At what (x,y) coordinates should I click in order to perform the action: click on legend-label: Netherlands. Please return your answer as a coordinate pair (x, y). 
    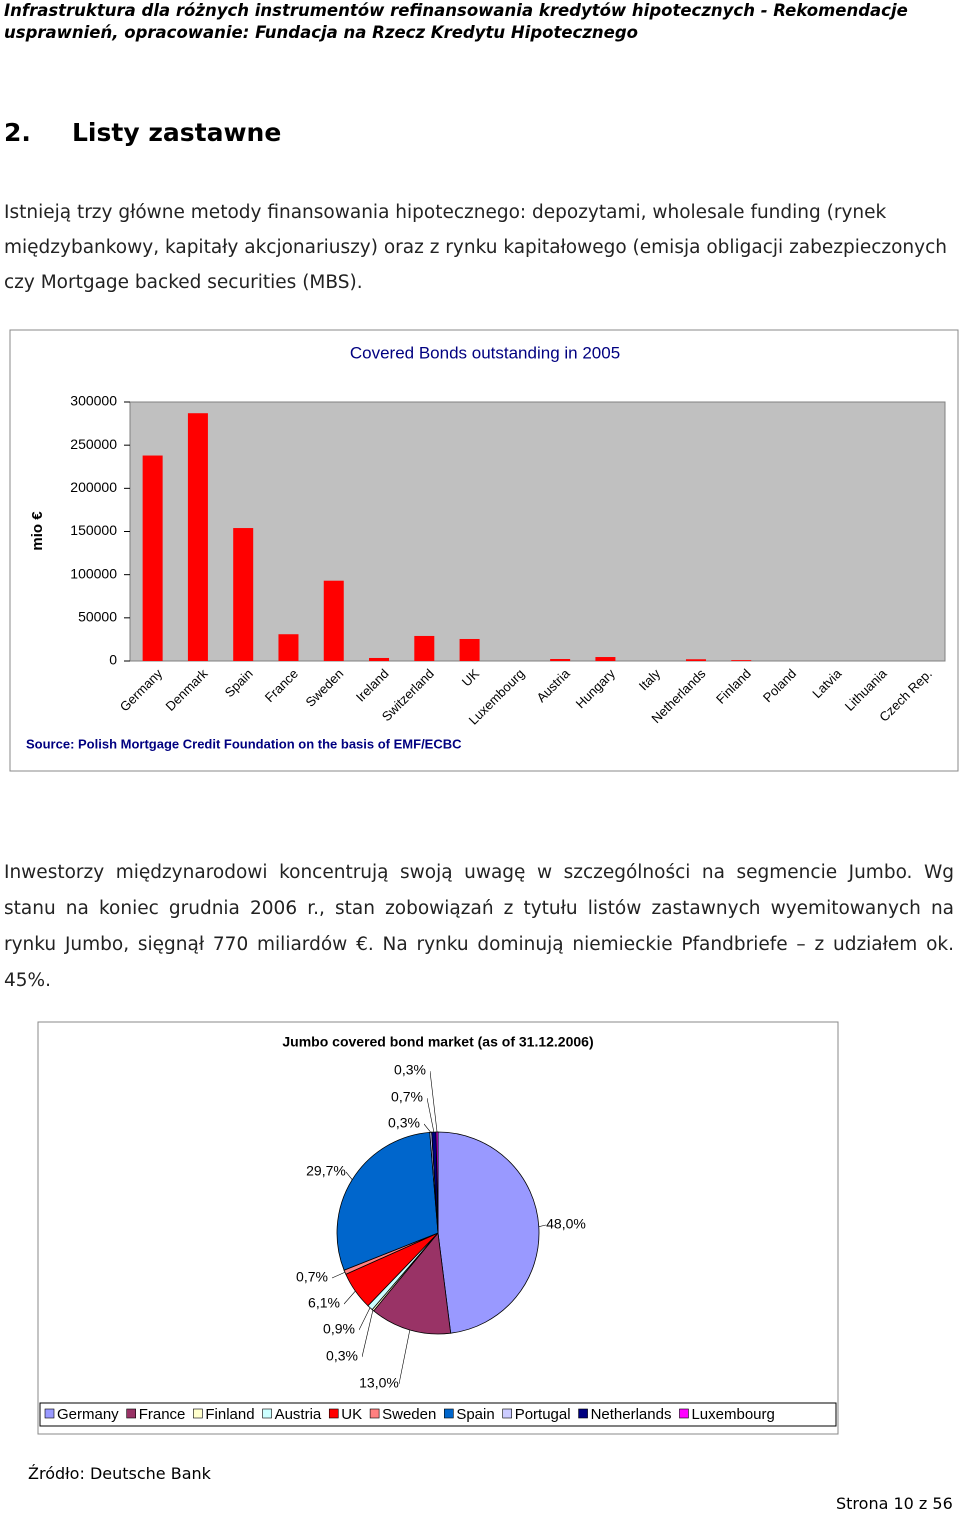
    Looking at the image, I should click on (631, 1414).